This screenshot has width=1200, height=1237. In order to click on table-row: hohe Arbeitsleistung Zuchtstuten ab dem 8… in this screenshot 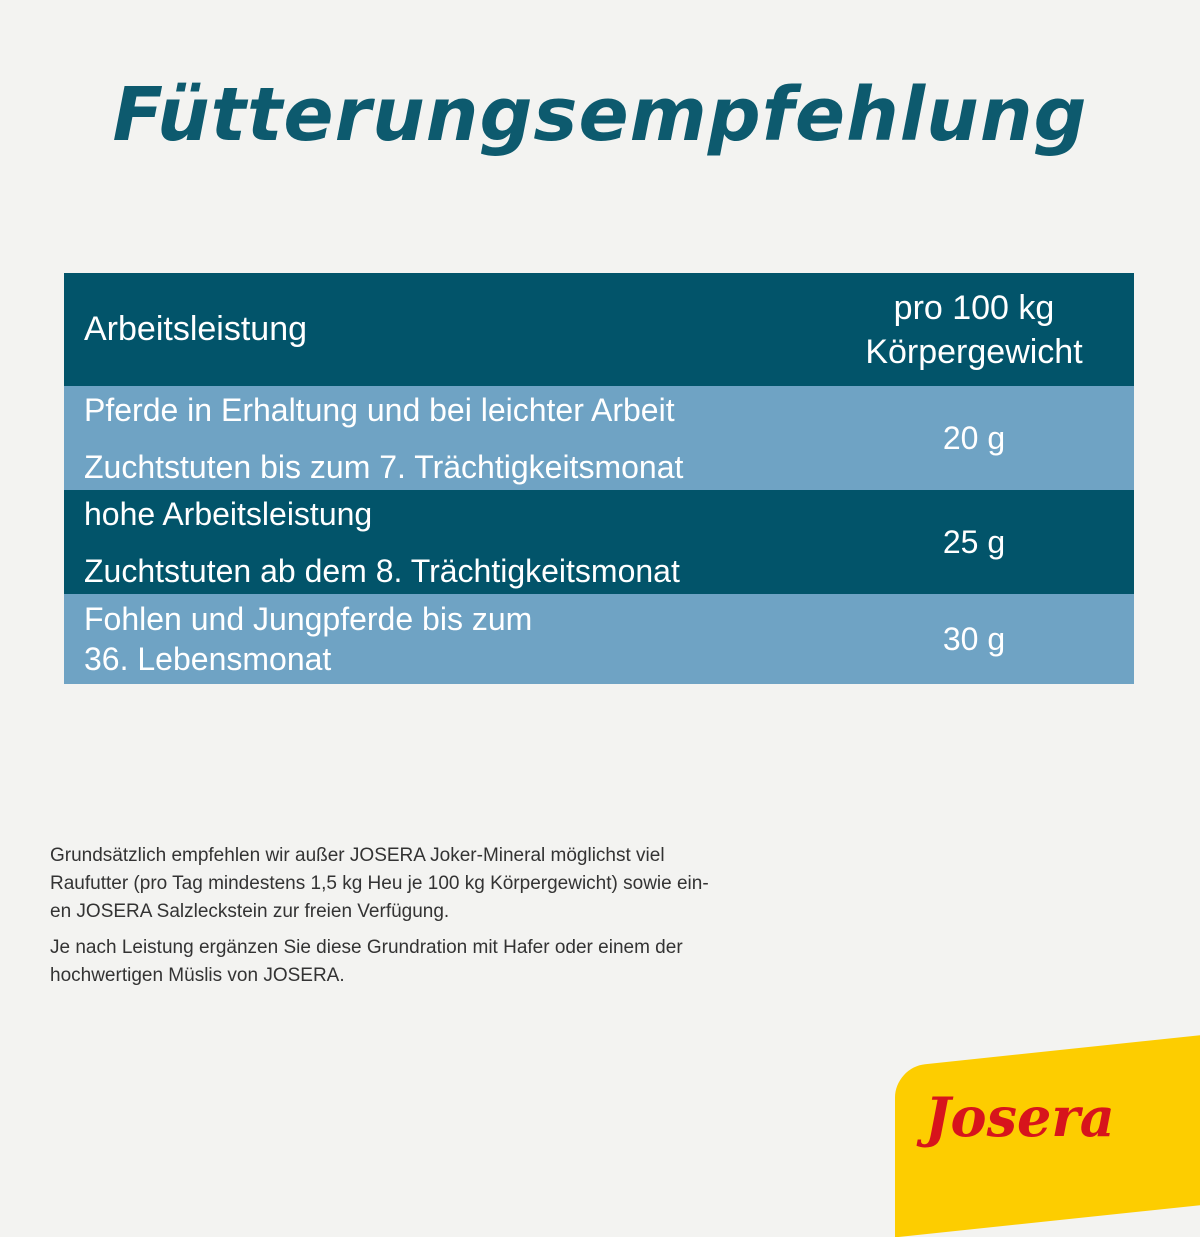, I will do `click(599, 542)`.